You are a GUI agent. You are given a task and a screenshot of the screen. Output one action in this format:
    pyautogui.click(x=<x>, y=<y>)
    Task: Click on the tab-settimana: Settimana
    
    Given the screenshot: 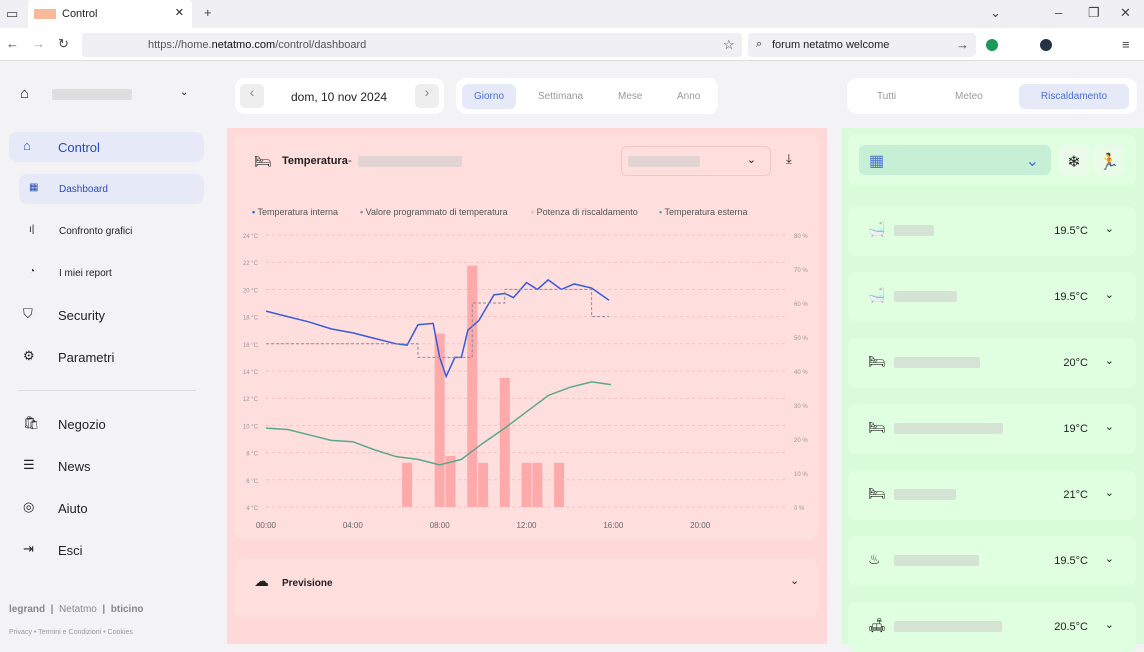 What is the action you would take?
    pyautogui.click(x=561, y=96)
    